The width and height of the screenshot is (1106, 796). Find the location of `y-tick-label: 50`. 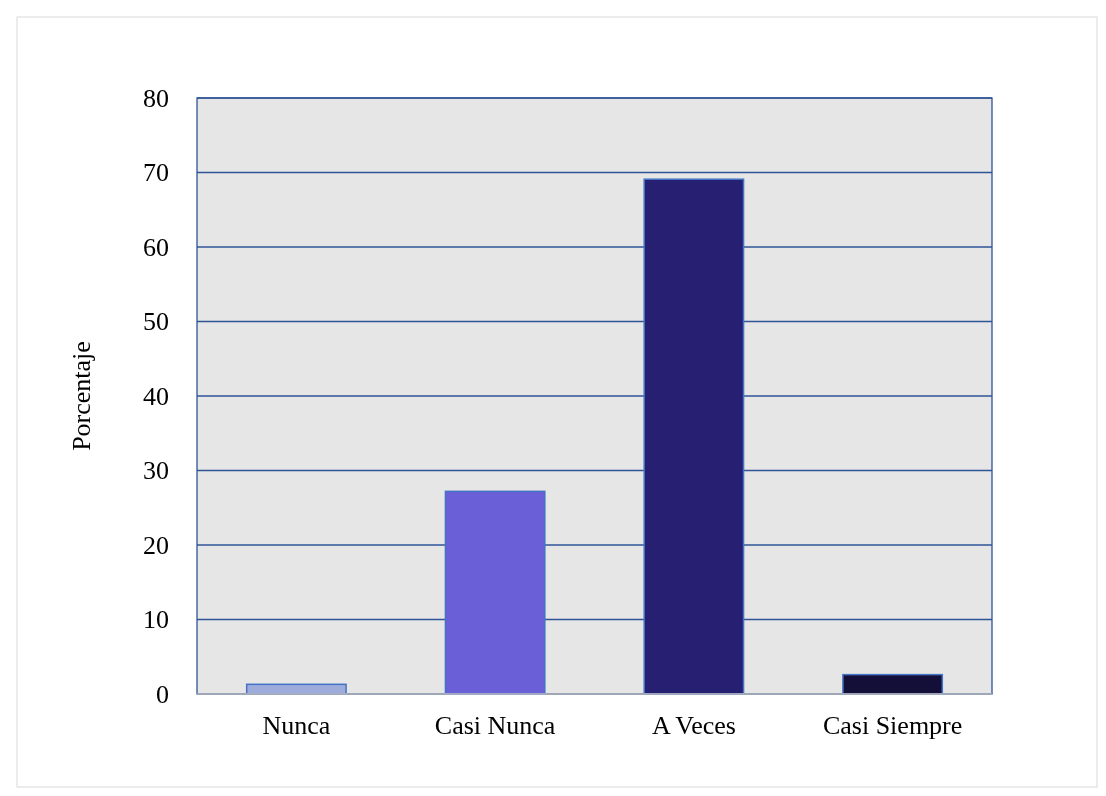

y-tick-label: 50 is located at coordinates (156, 322).